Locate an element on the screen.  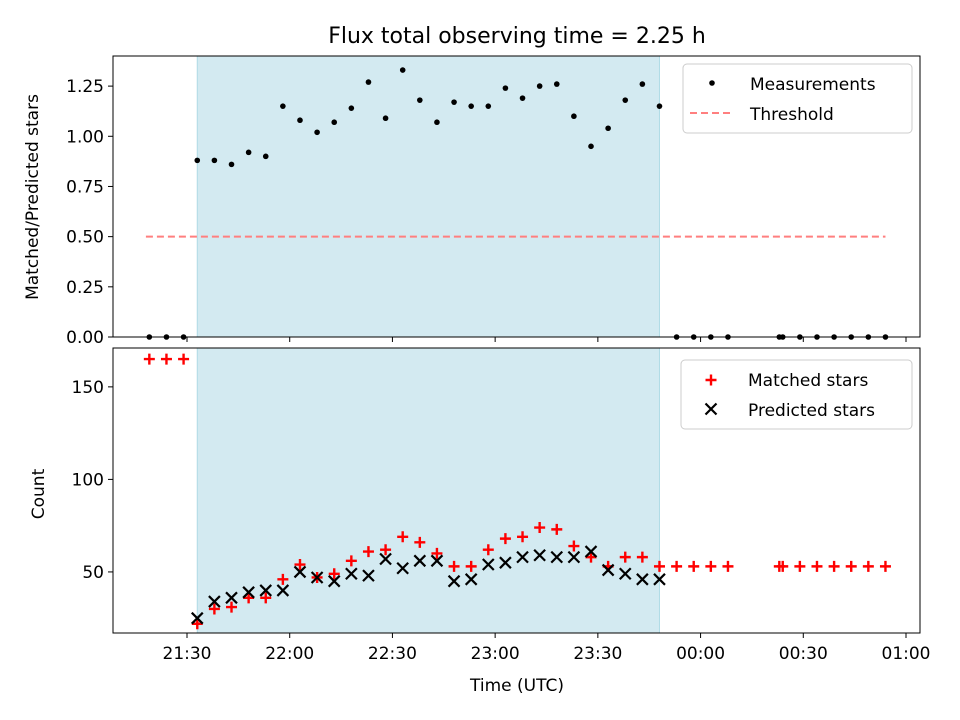
legend-predicted-marker is located at coordinates (711, 409).